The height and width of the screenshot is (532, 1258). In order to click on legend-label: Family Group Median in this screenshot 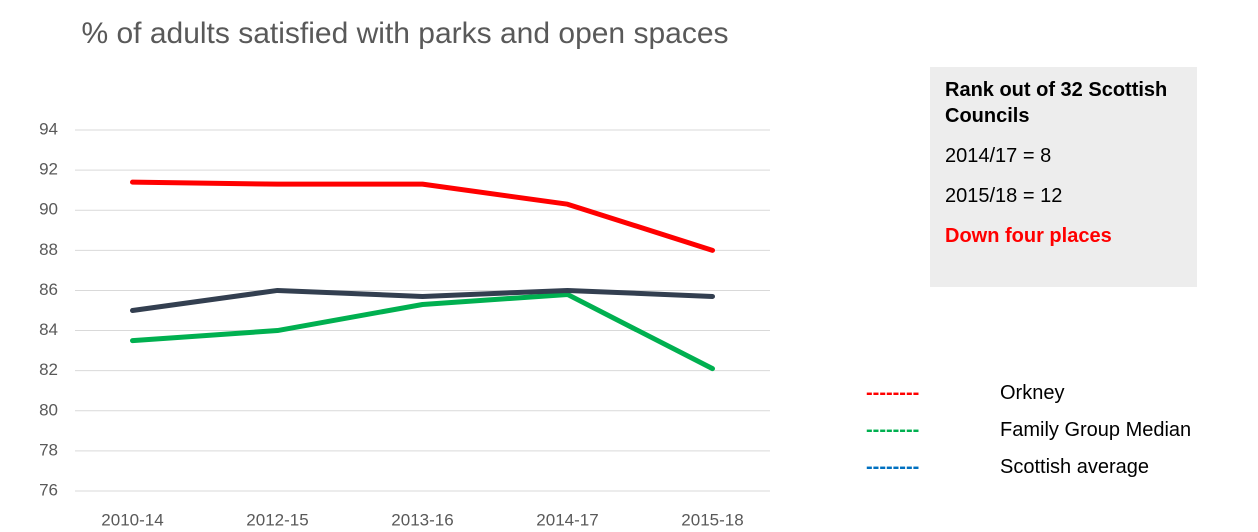, I will do `click(1096, 430)`.